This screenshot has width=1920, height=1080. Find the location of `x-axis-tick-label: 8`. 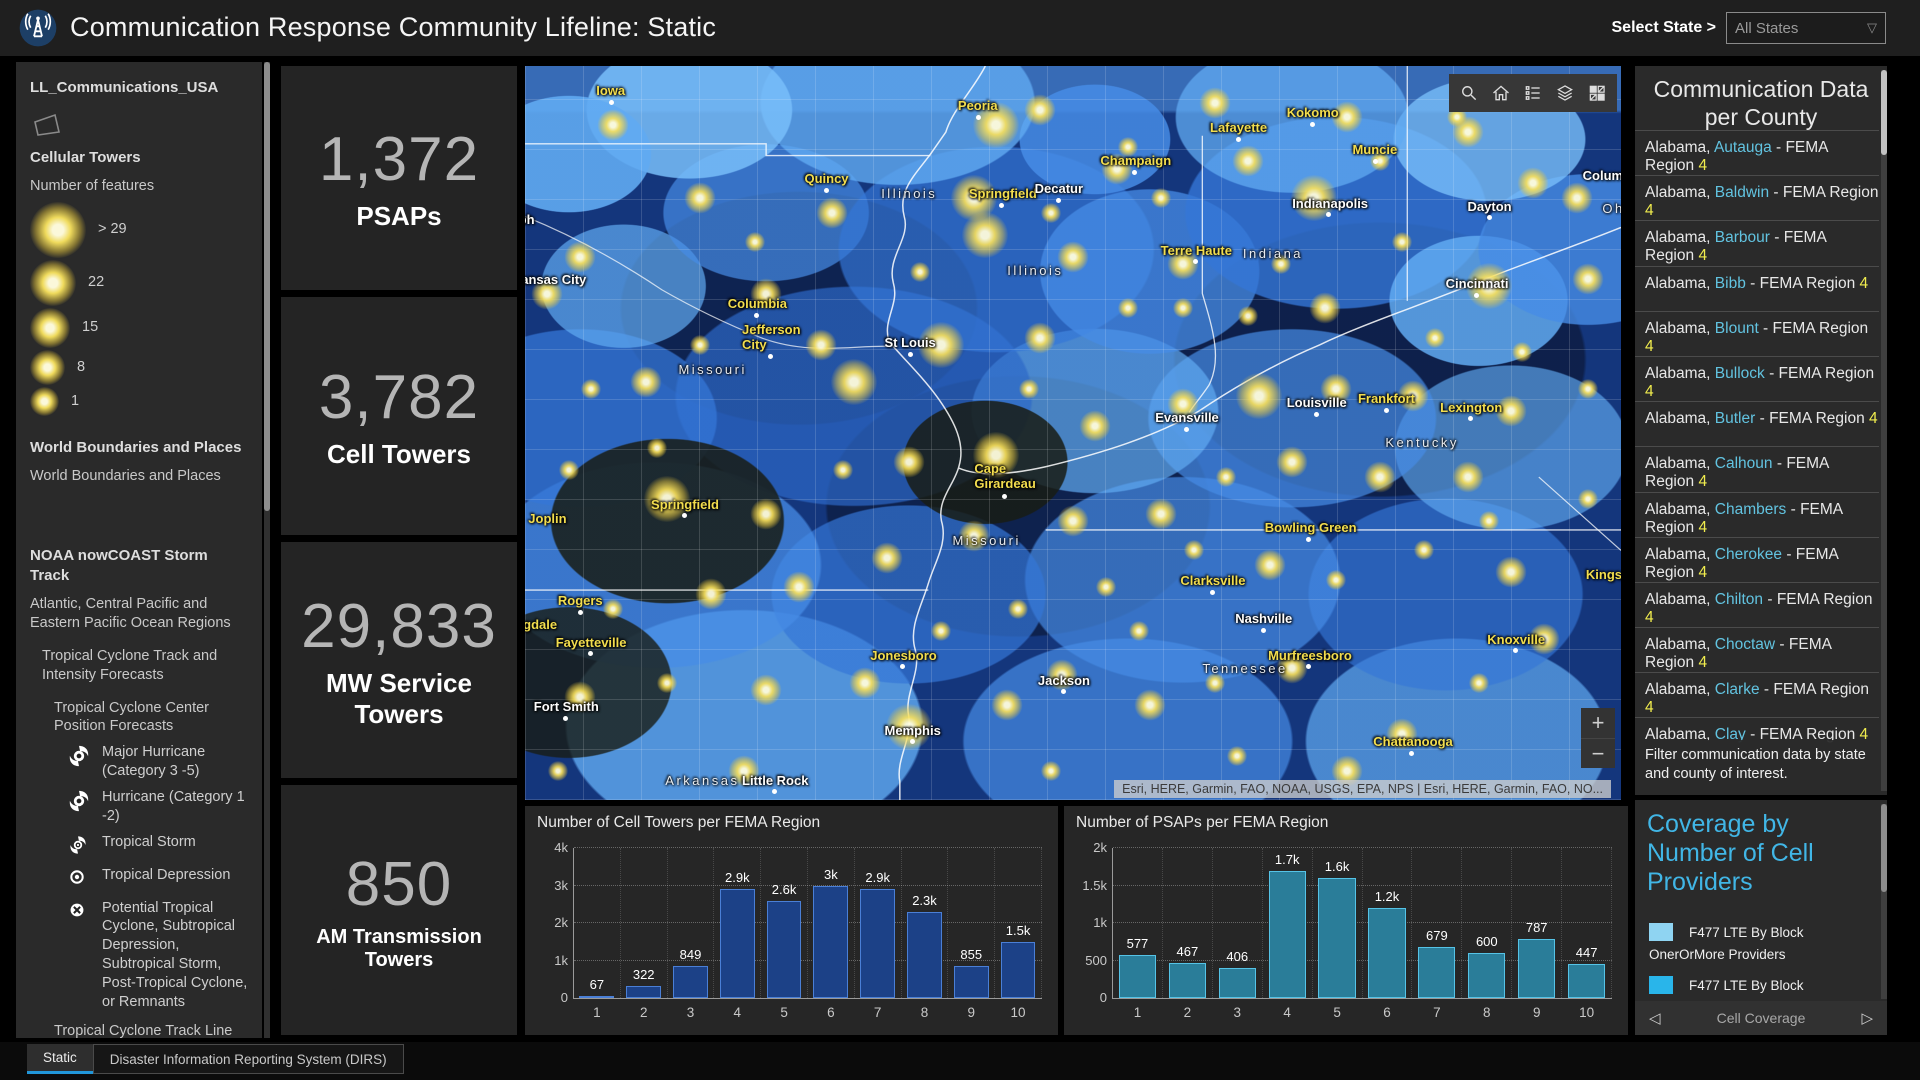

x-axis-tick-label: 8 is located at coordinates (1487, 1012).